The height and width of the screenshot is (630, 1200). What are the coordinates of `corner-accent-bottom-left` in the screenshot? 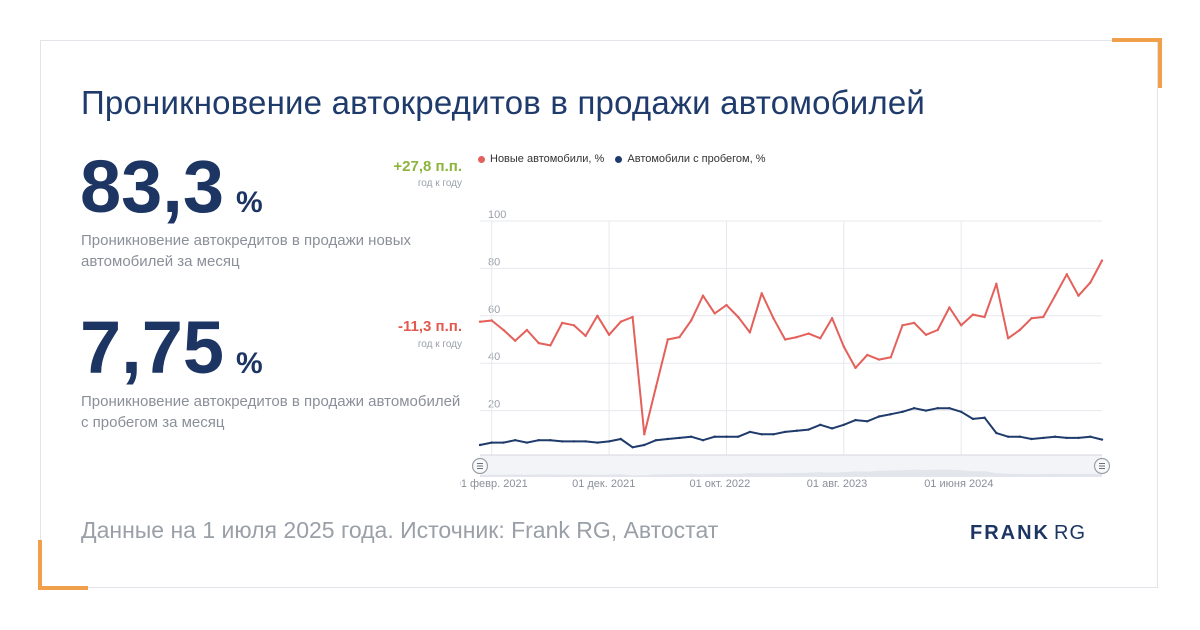 It's located at (63, 588).